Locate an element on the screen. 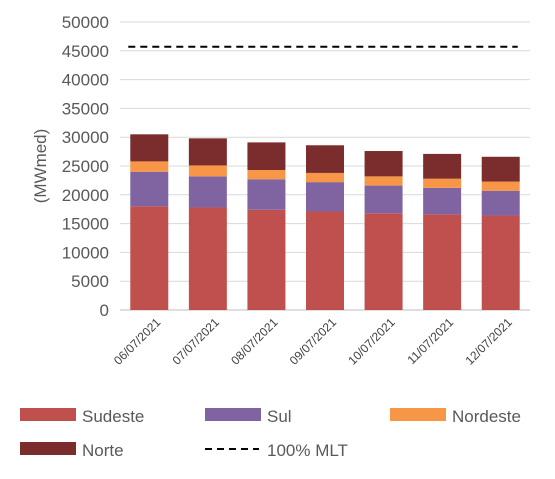  y-tick-label: 25000 is located at coordinates (85, 166).